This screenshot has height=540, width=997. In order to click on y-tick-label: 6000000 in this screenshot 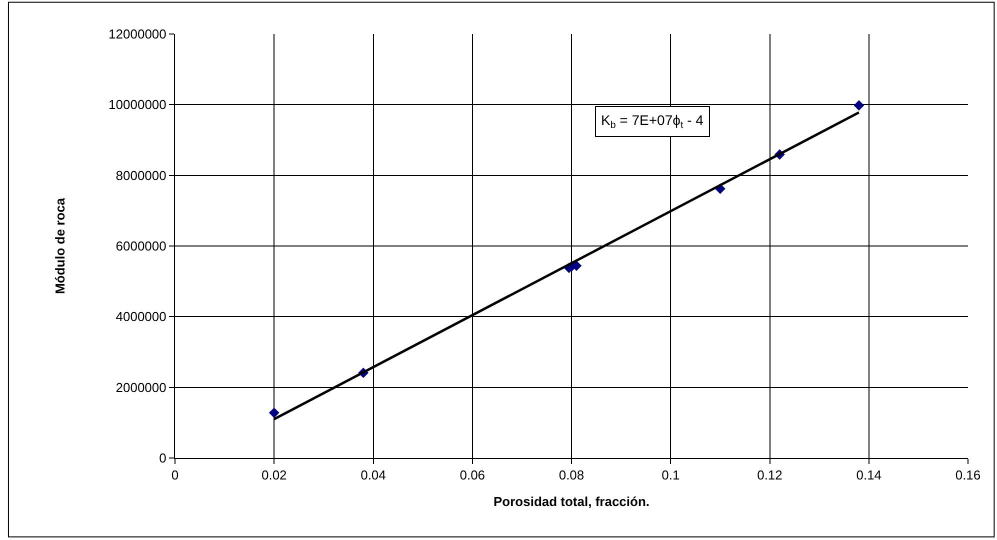, I will do `click(141, 246)`.